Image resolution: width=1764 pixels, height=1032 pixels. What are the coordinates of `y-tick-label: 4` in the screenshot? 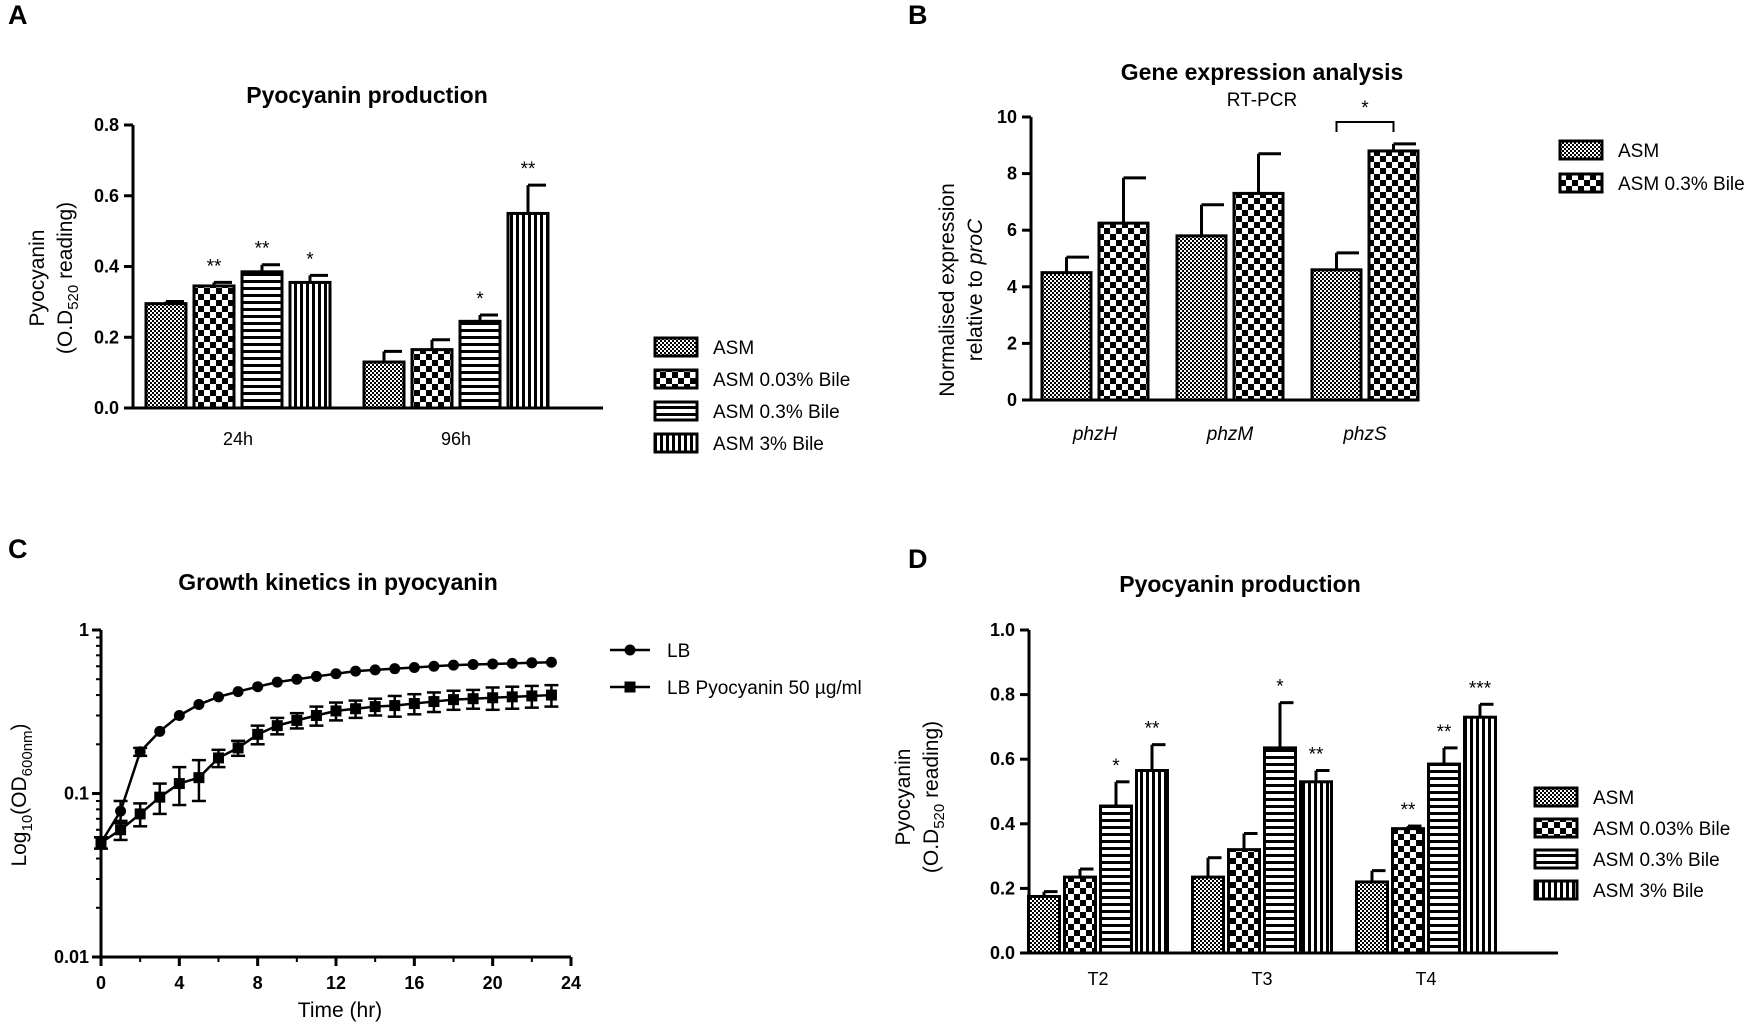 It's located at (1012, 287).